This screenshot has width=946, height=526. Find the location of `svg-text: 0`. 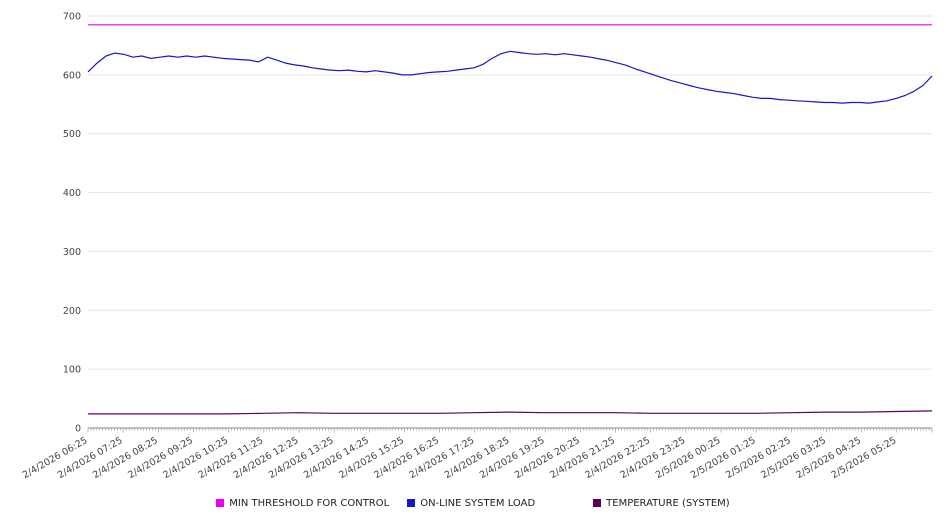

svg-text: 0 is located at coordinates (78, 429).